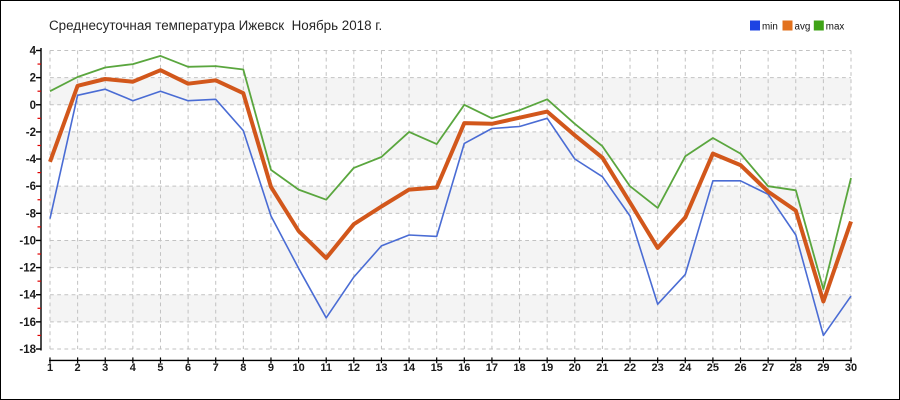 This screenshot has height=400, width=900. What do you see at coordinates (30, 214) in the screenshot?
I see `svg-text: -8` at bounding box center [30, 214].